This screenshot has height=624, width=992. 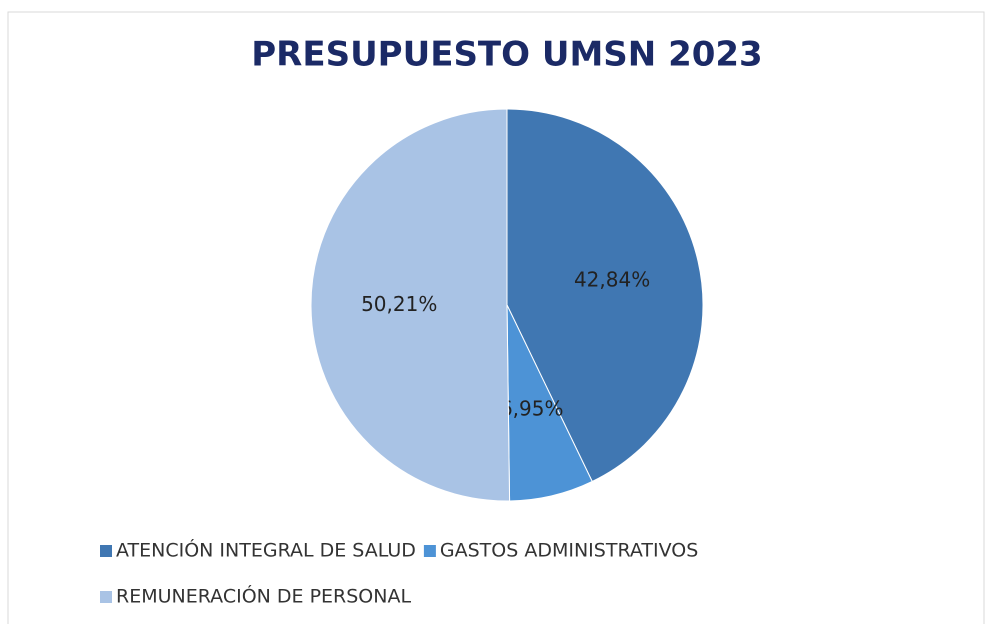 What do you see at coordinates (263, 596) in the screenshot?
I see `legend-label: REMUNERACIÓN DE PERSONAL` at bounding box center [263, 596].